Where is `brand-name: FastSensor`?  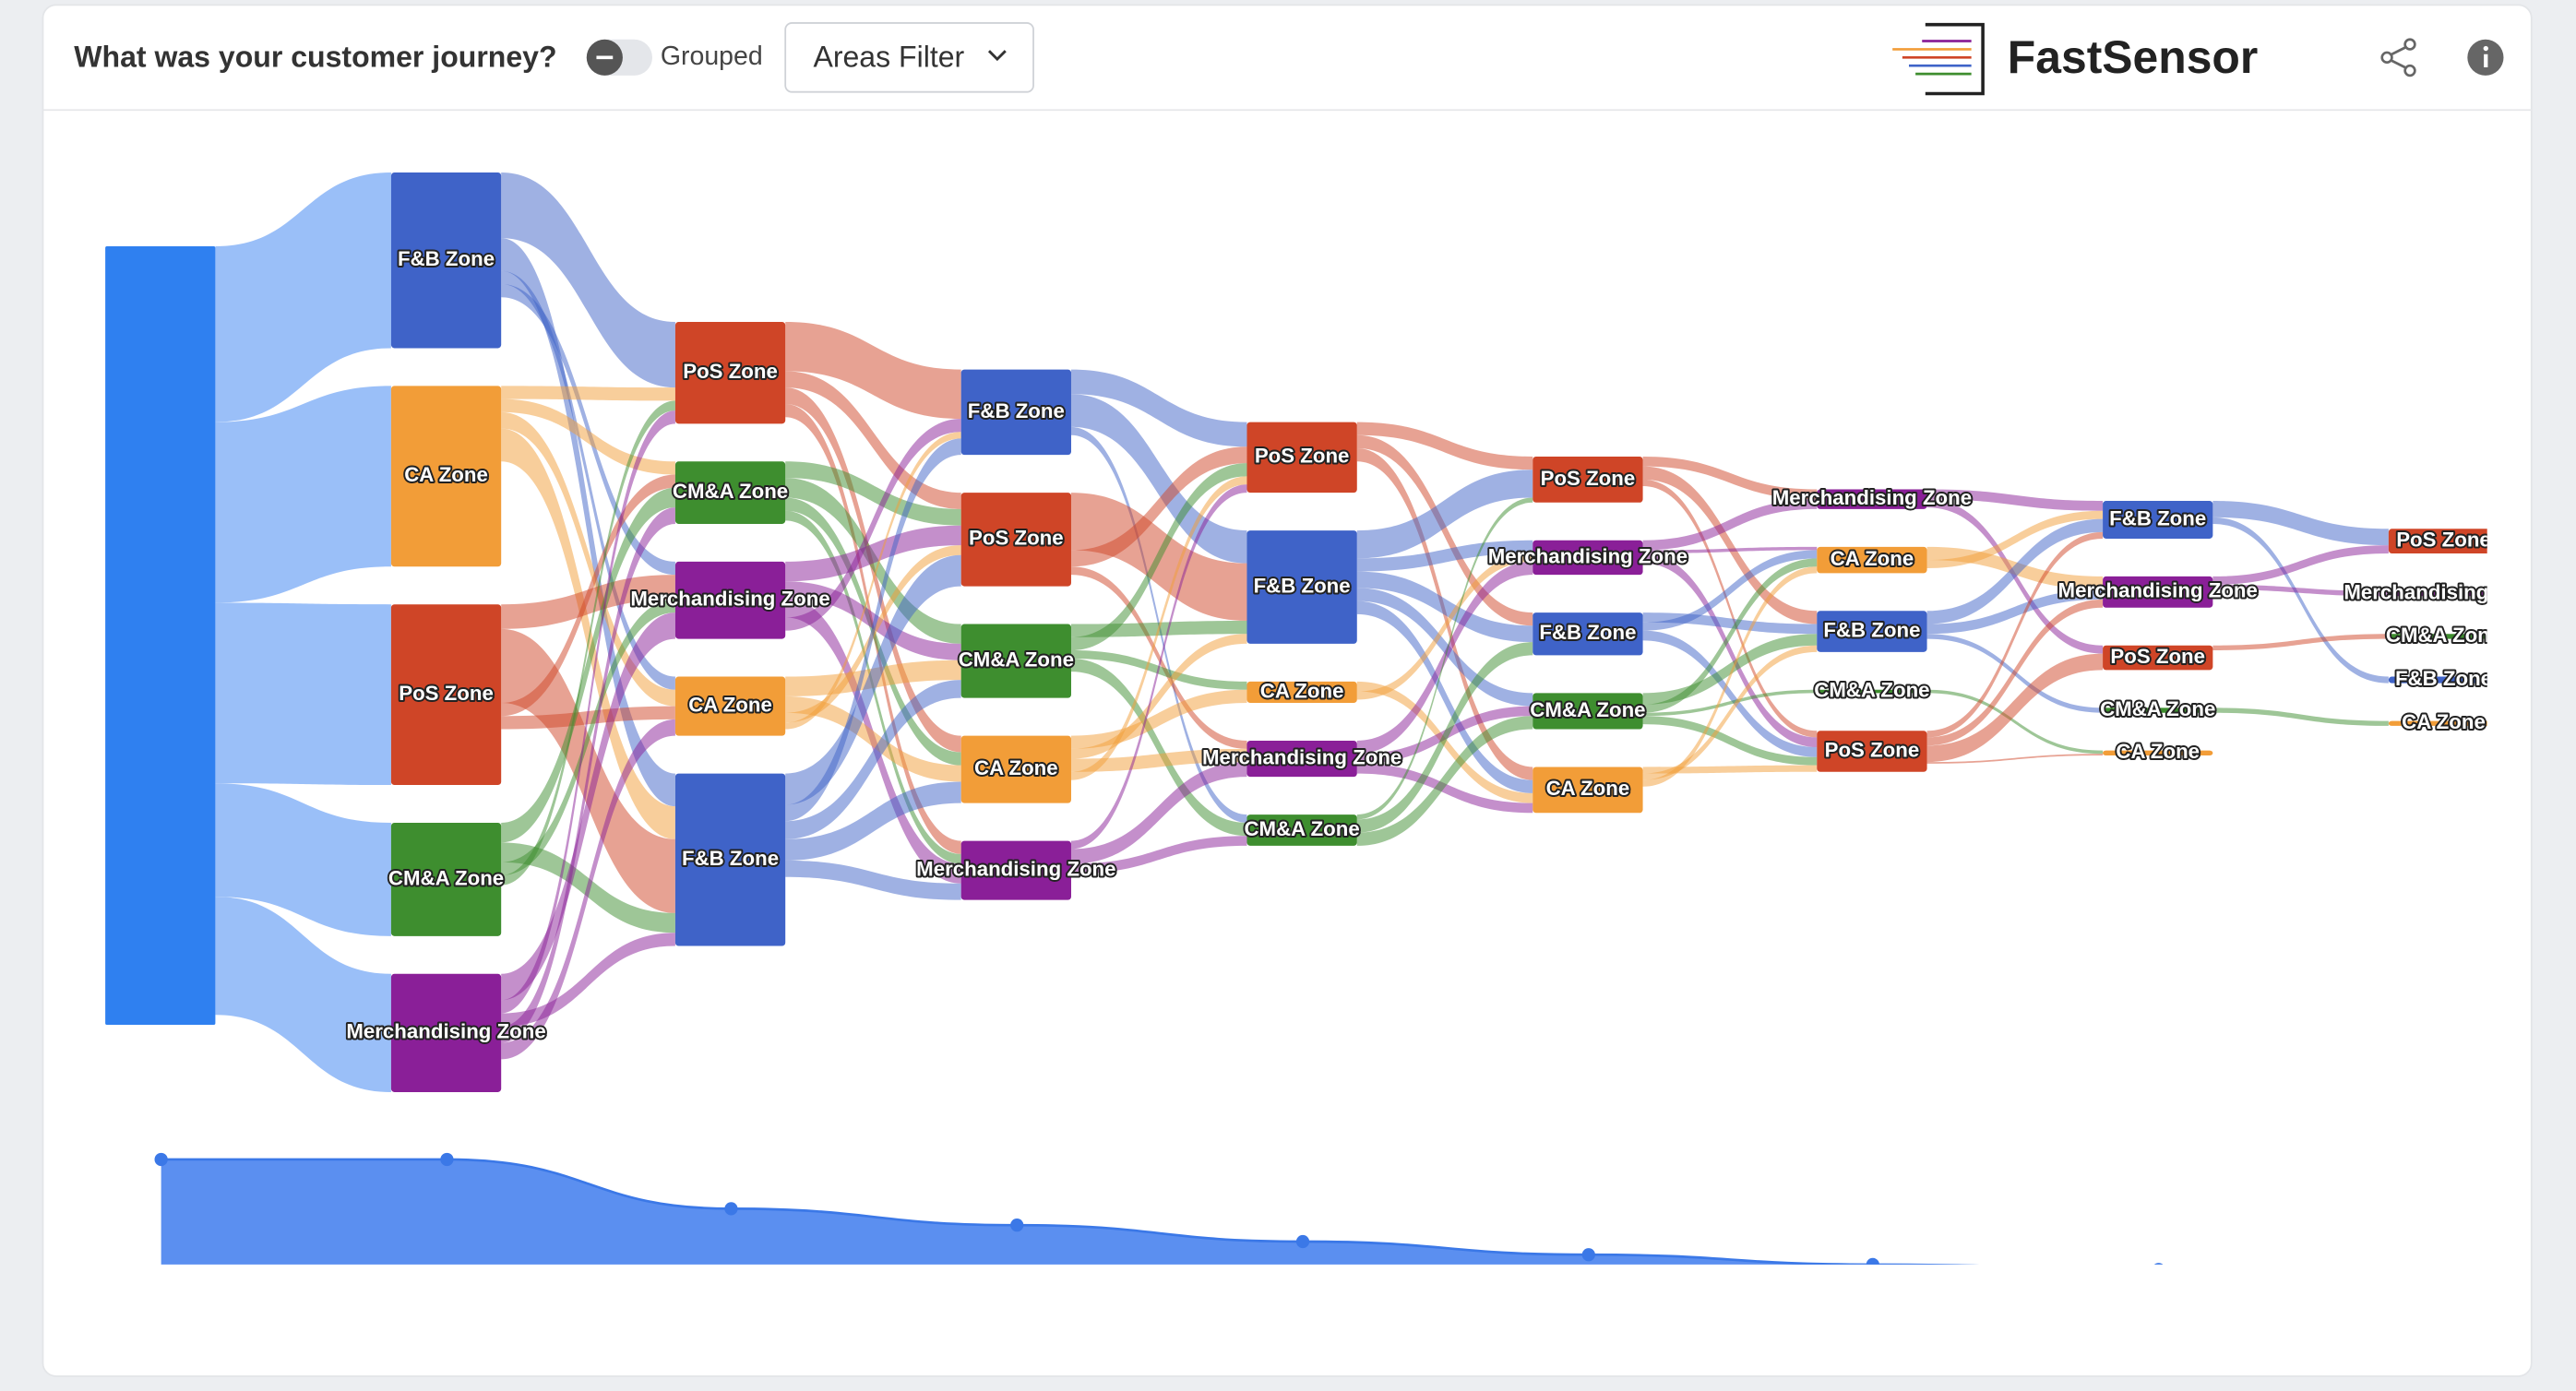
brand-name: FastSensor is located at coordinates (2133, 57).